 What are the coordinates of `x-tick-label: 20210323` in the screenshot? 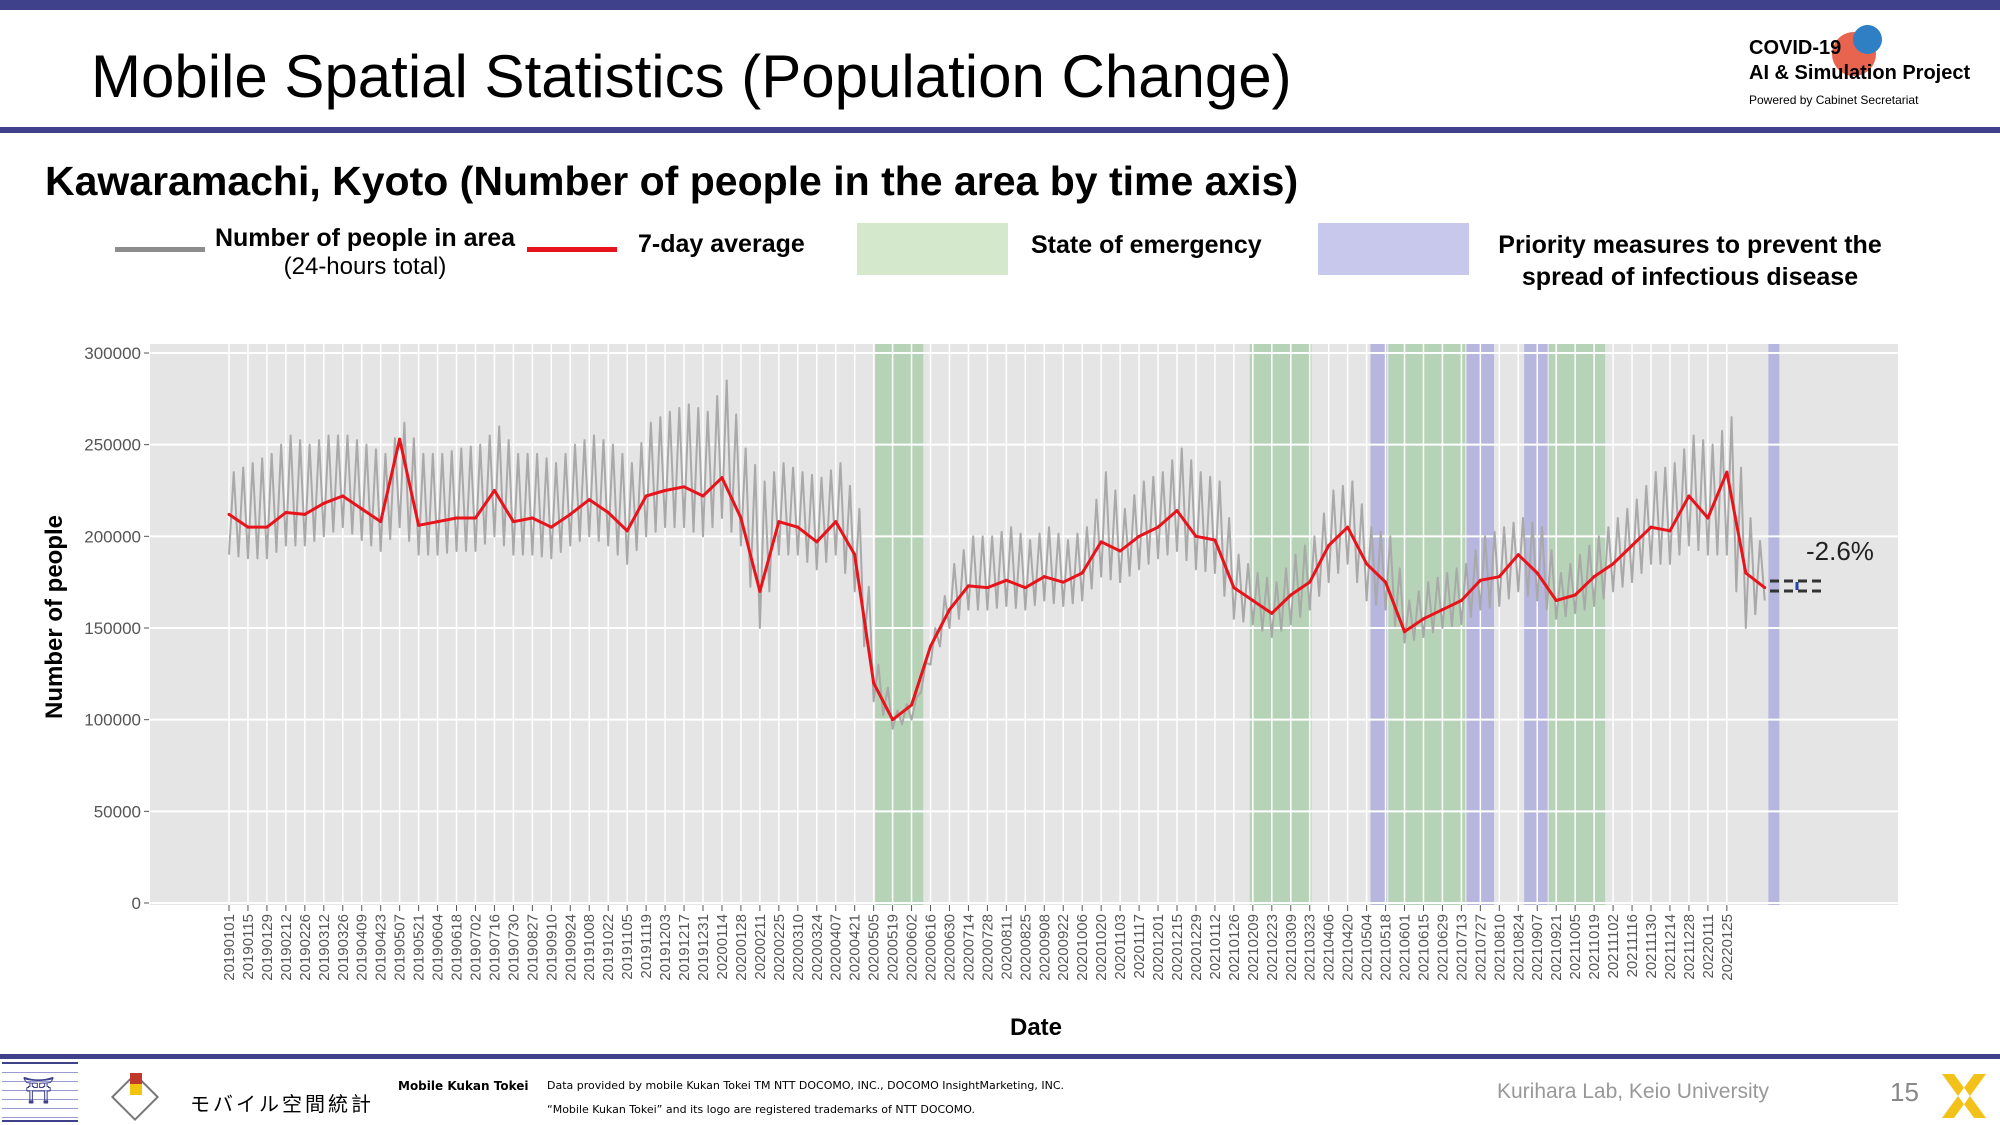 It's located at (1310, 947).